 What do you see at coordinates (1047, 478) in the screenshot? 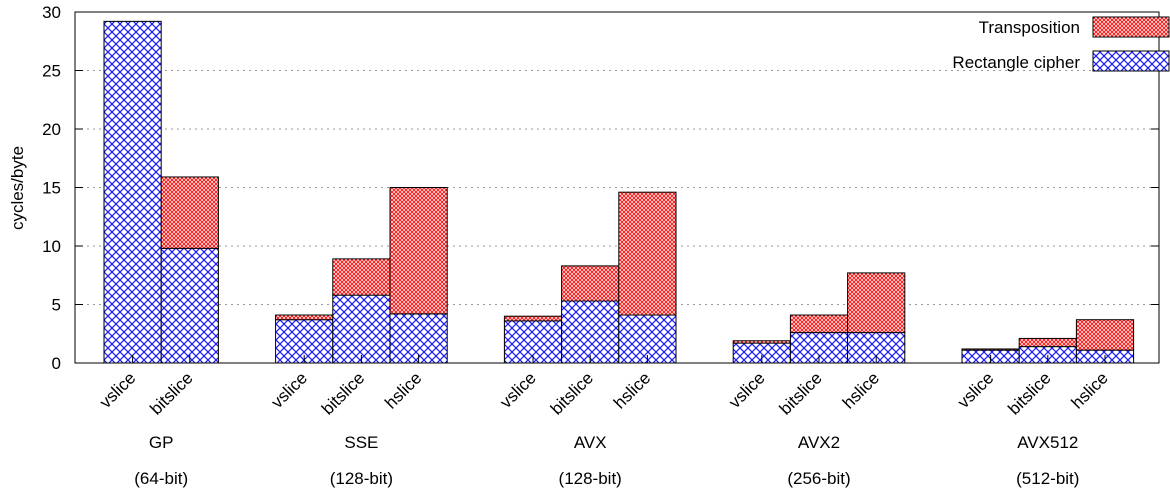
I see `group-sublabel: (512-bit)` at bounding box center [1047, 478].